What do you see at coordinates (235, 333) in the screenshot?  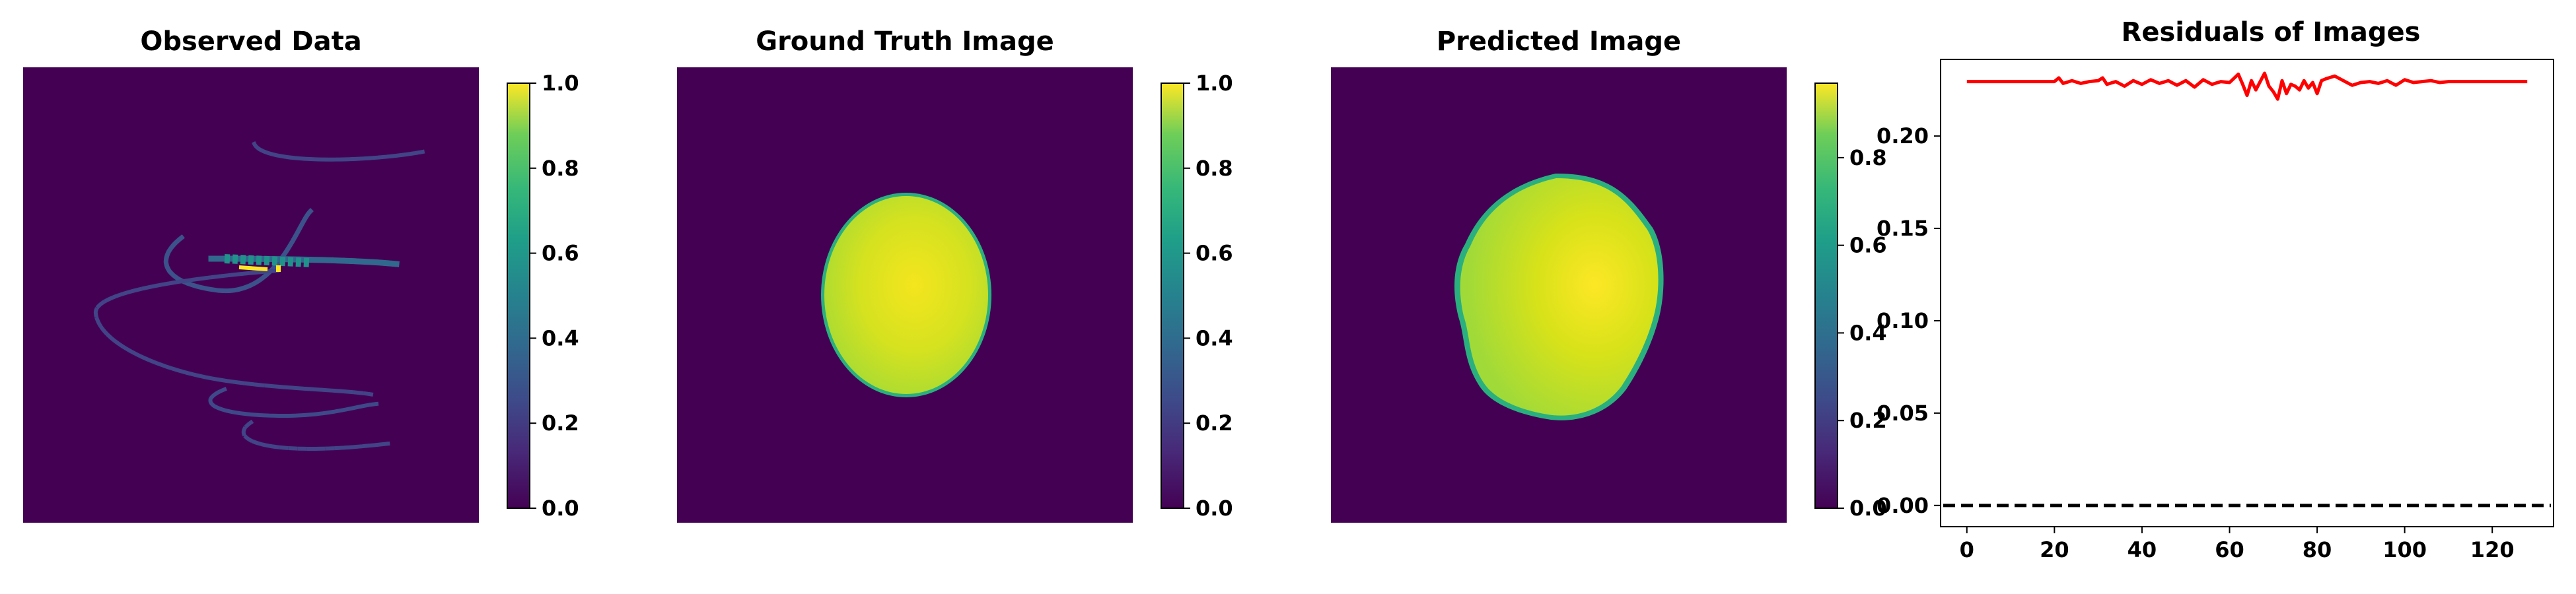 I see `observed-streak-wide` at bounding box center [235, 333].